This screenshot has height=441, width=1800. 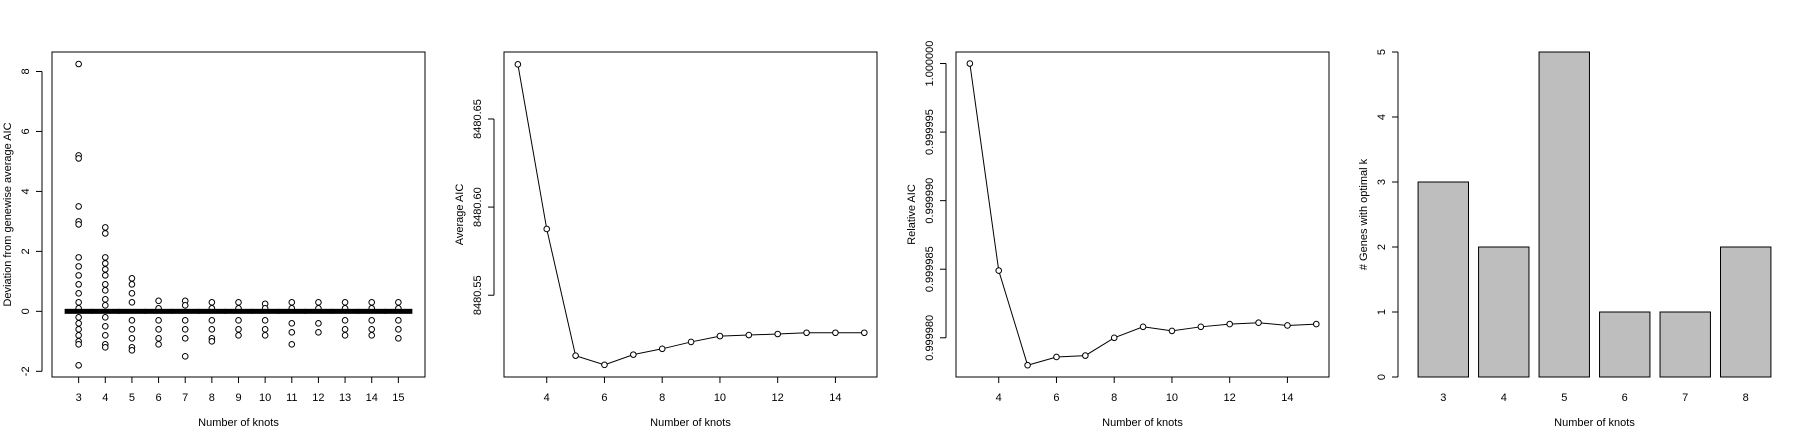 I want to click on y-tick-label: 8, so click(x=26, y=71).